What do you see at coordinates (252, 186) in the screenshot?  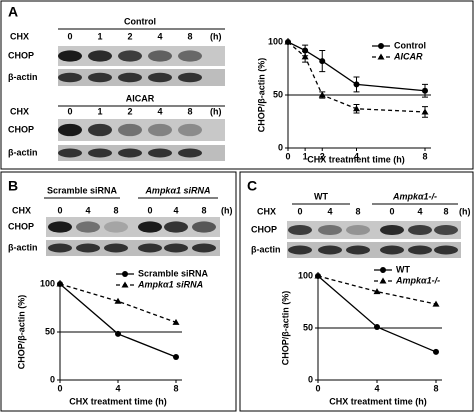 I see `panel-label: C` at bounding box center [252, 186].